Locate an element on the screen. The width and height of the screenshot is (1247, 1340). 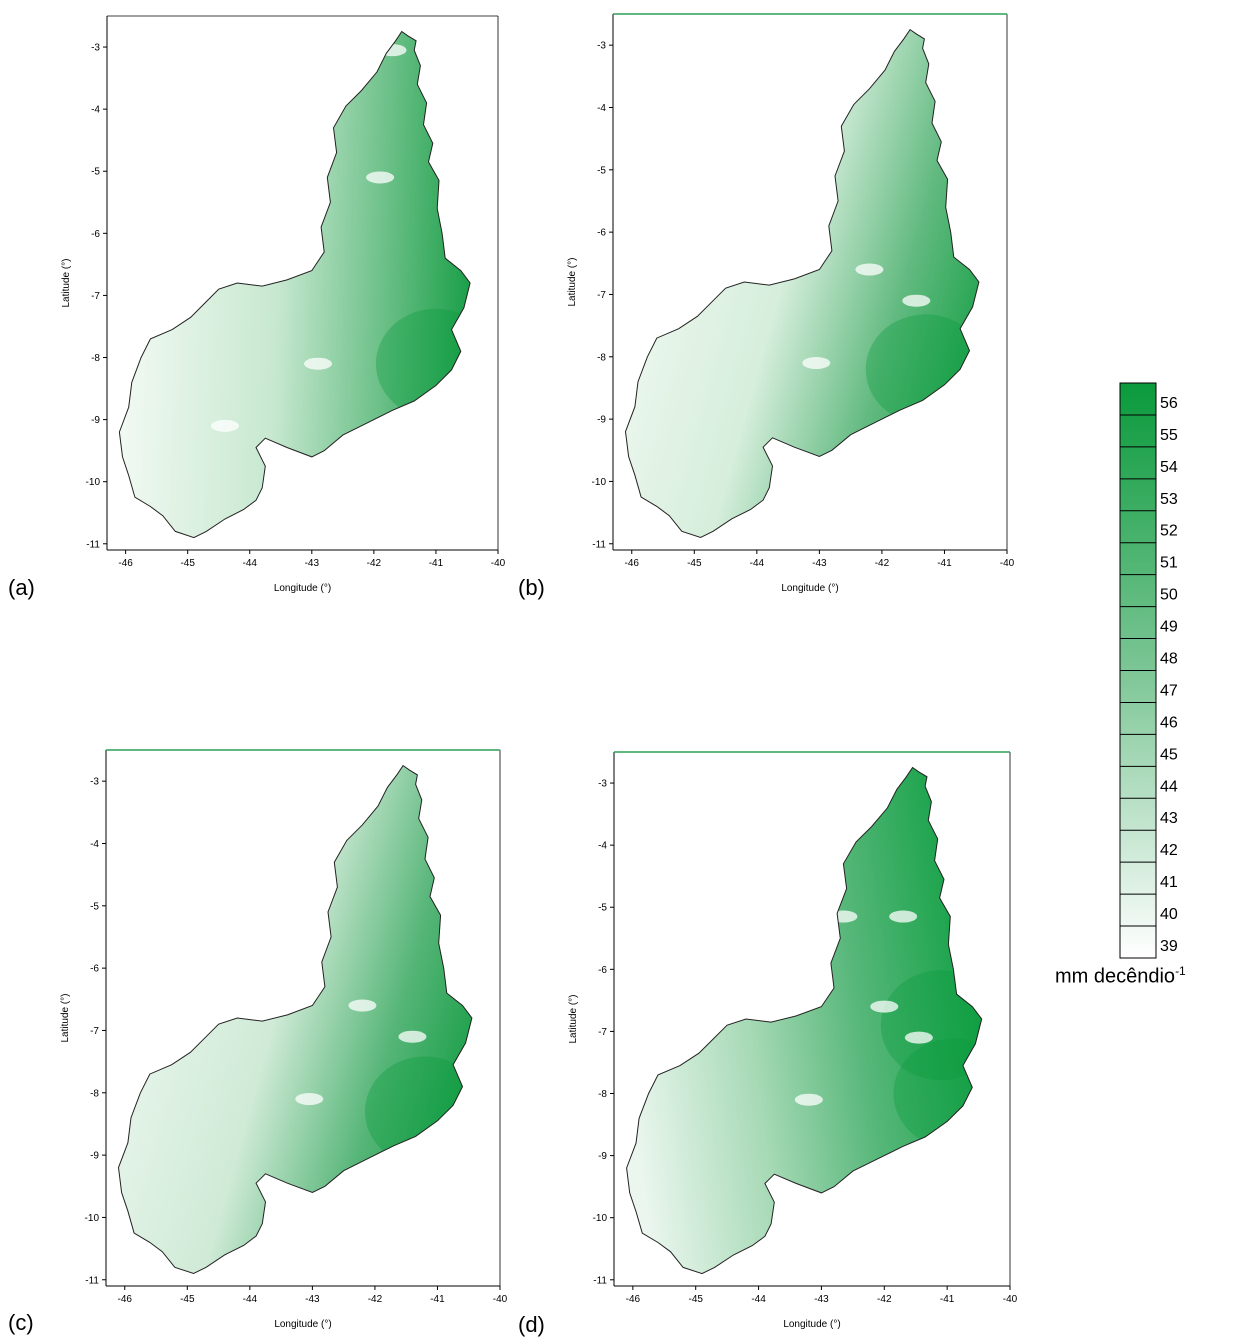
legend-level-label: 40 is located at coordinates (1169, 914).